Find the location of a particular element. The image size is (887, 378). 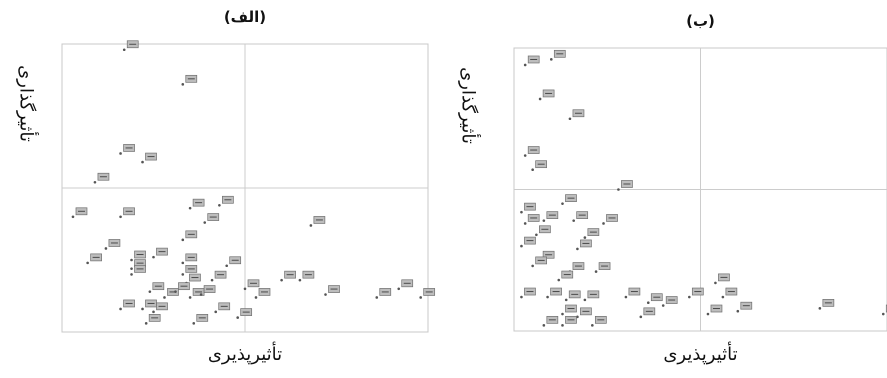

y-axis-label-a: تأثیرگذاری is located at coordinates (26, 103).